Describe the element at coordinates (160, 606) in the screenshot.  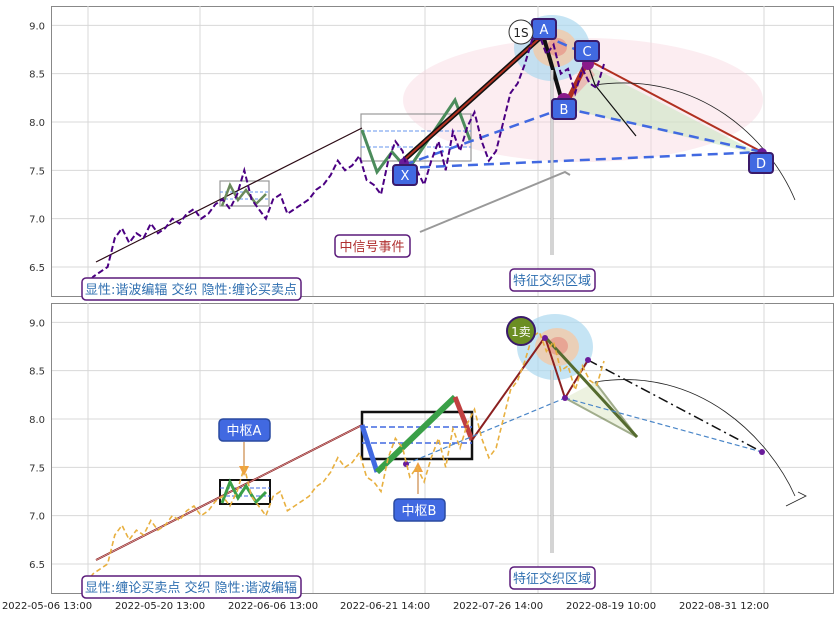
I see `x-tick-label: 2022-05-20 13:00` at that location.